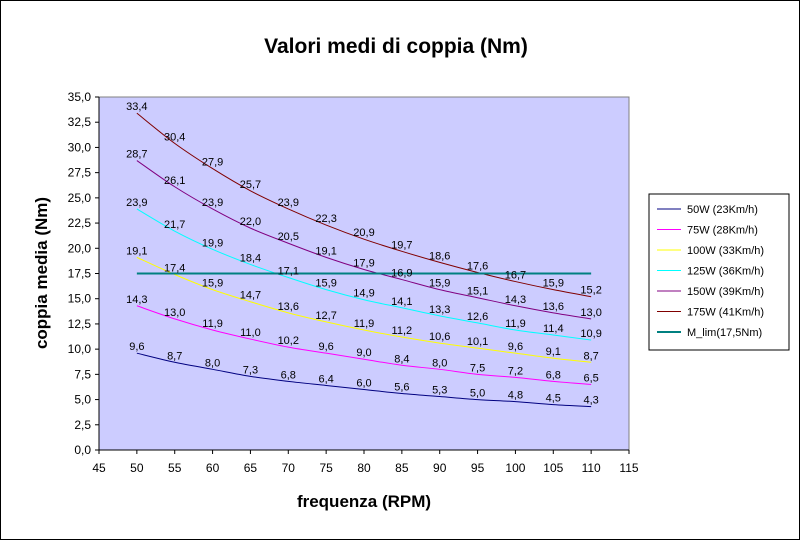 The image size is (800, 540). Describe the element at coordinates (80, 122) in the screenshot. I see `y-tick-label: 32,5` at that location.